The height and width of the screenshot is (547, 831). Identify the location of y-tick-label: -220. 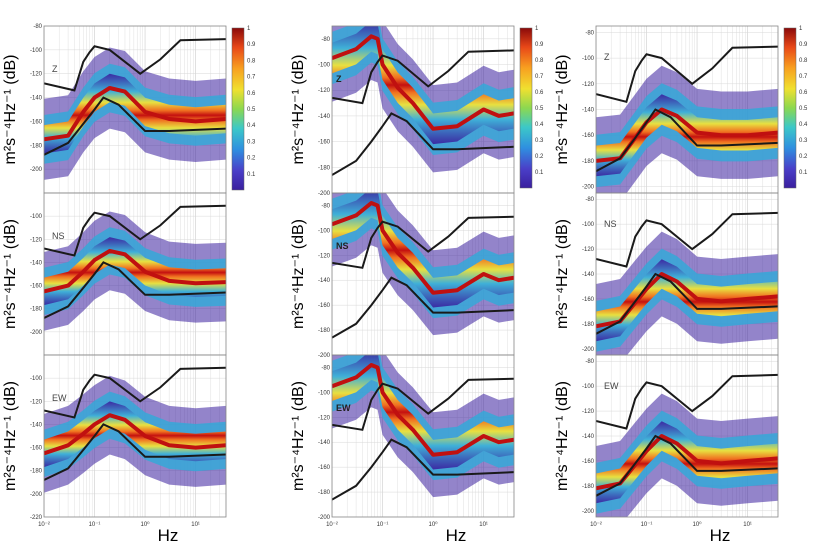
(36, 518).